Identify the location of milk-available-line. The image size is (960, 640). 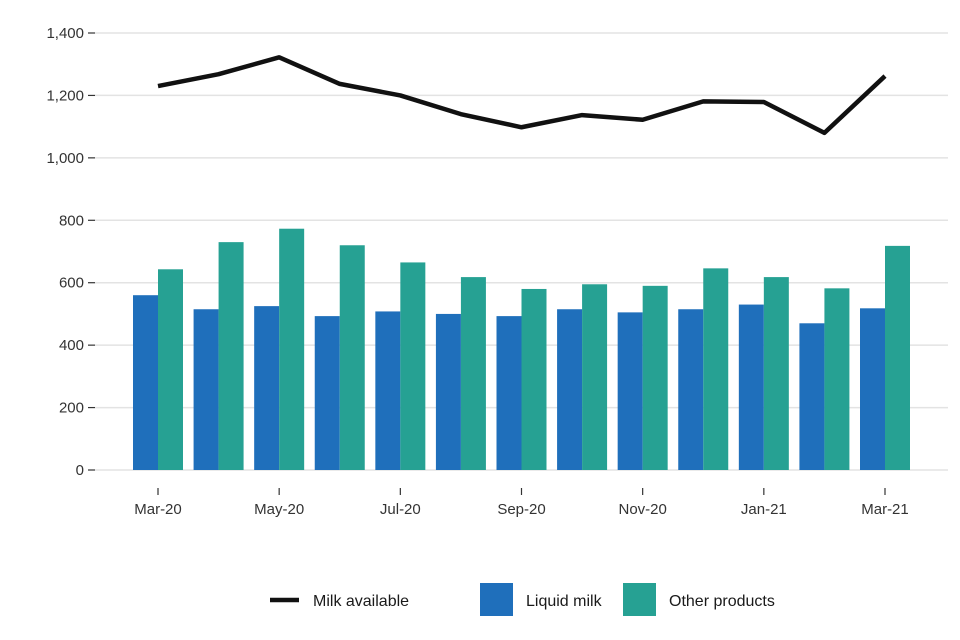
(522, 95).